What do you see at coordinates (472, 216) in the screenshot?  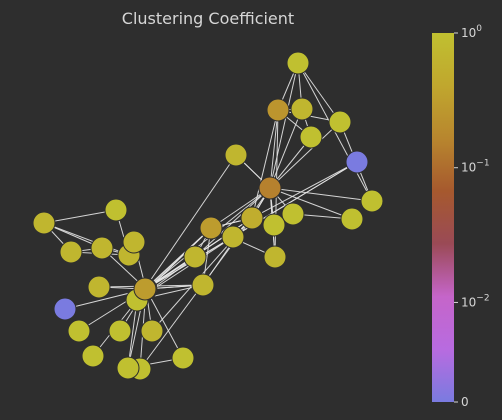 I see `colorbar-ticks: 10⁰ 10⁻¹ 10⁻² 0` at bounding box center [472, 216].